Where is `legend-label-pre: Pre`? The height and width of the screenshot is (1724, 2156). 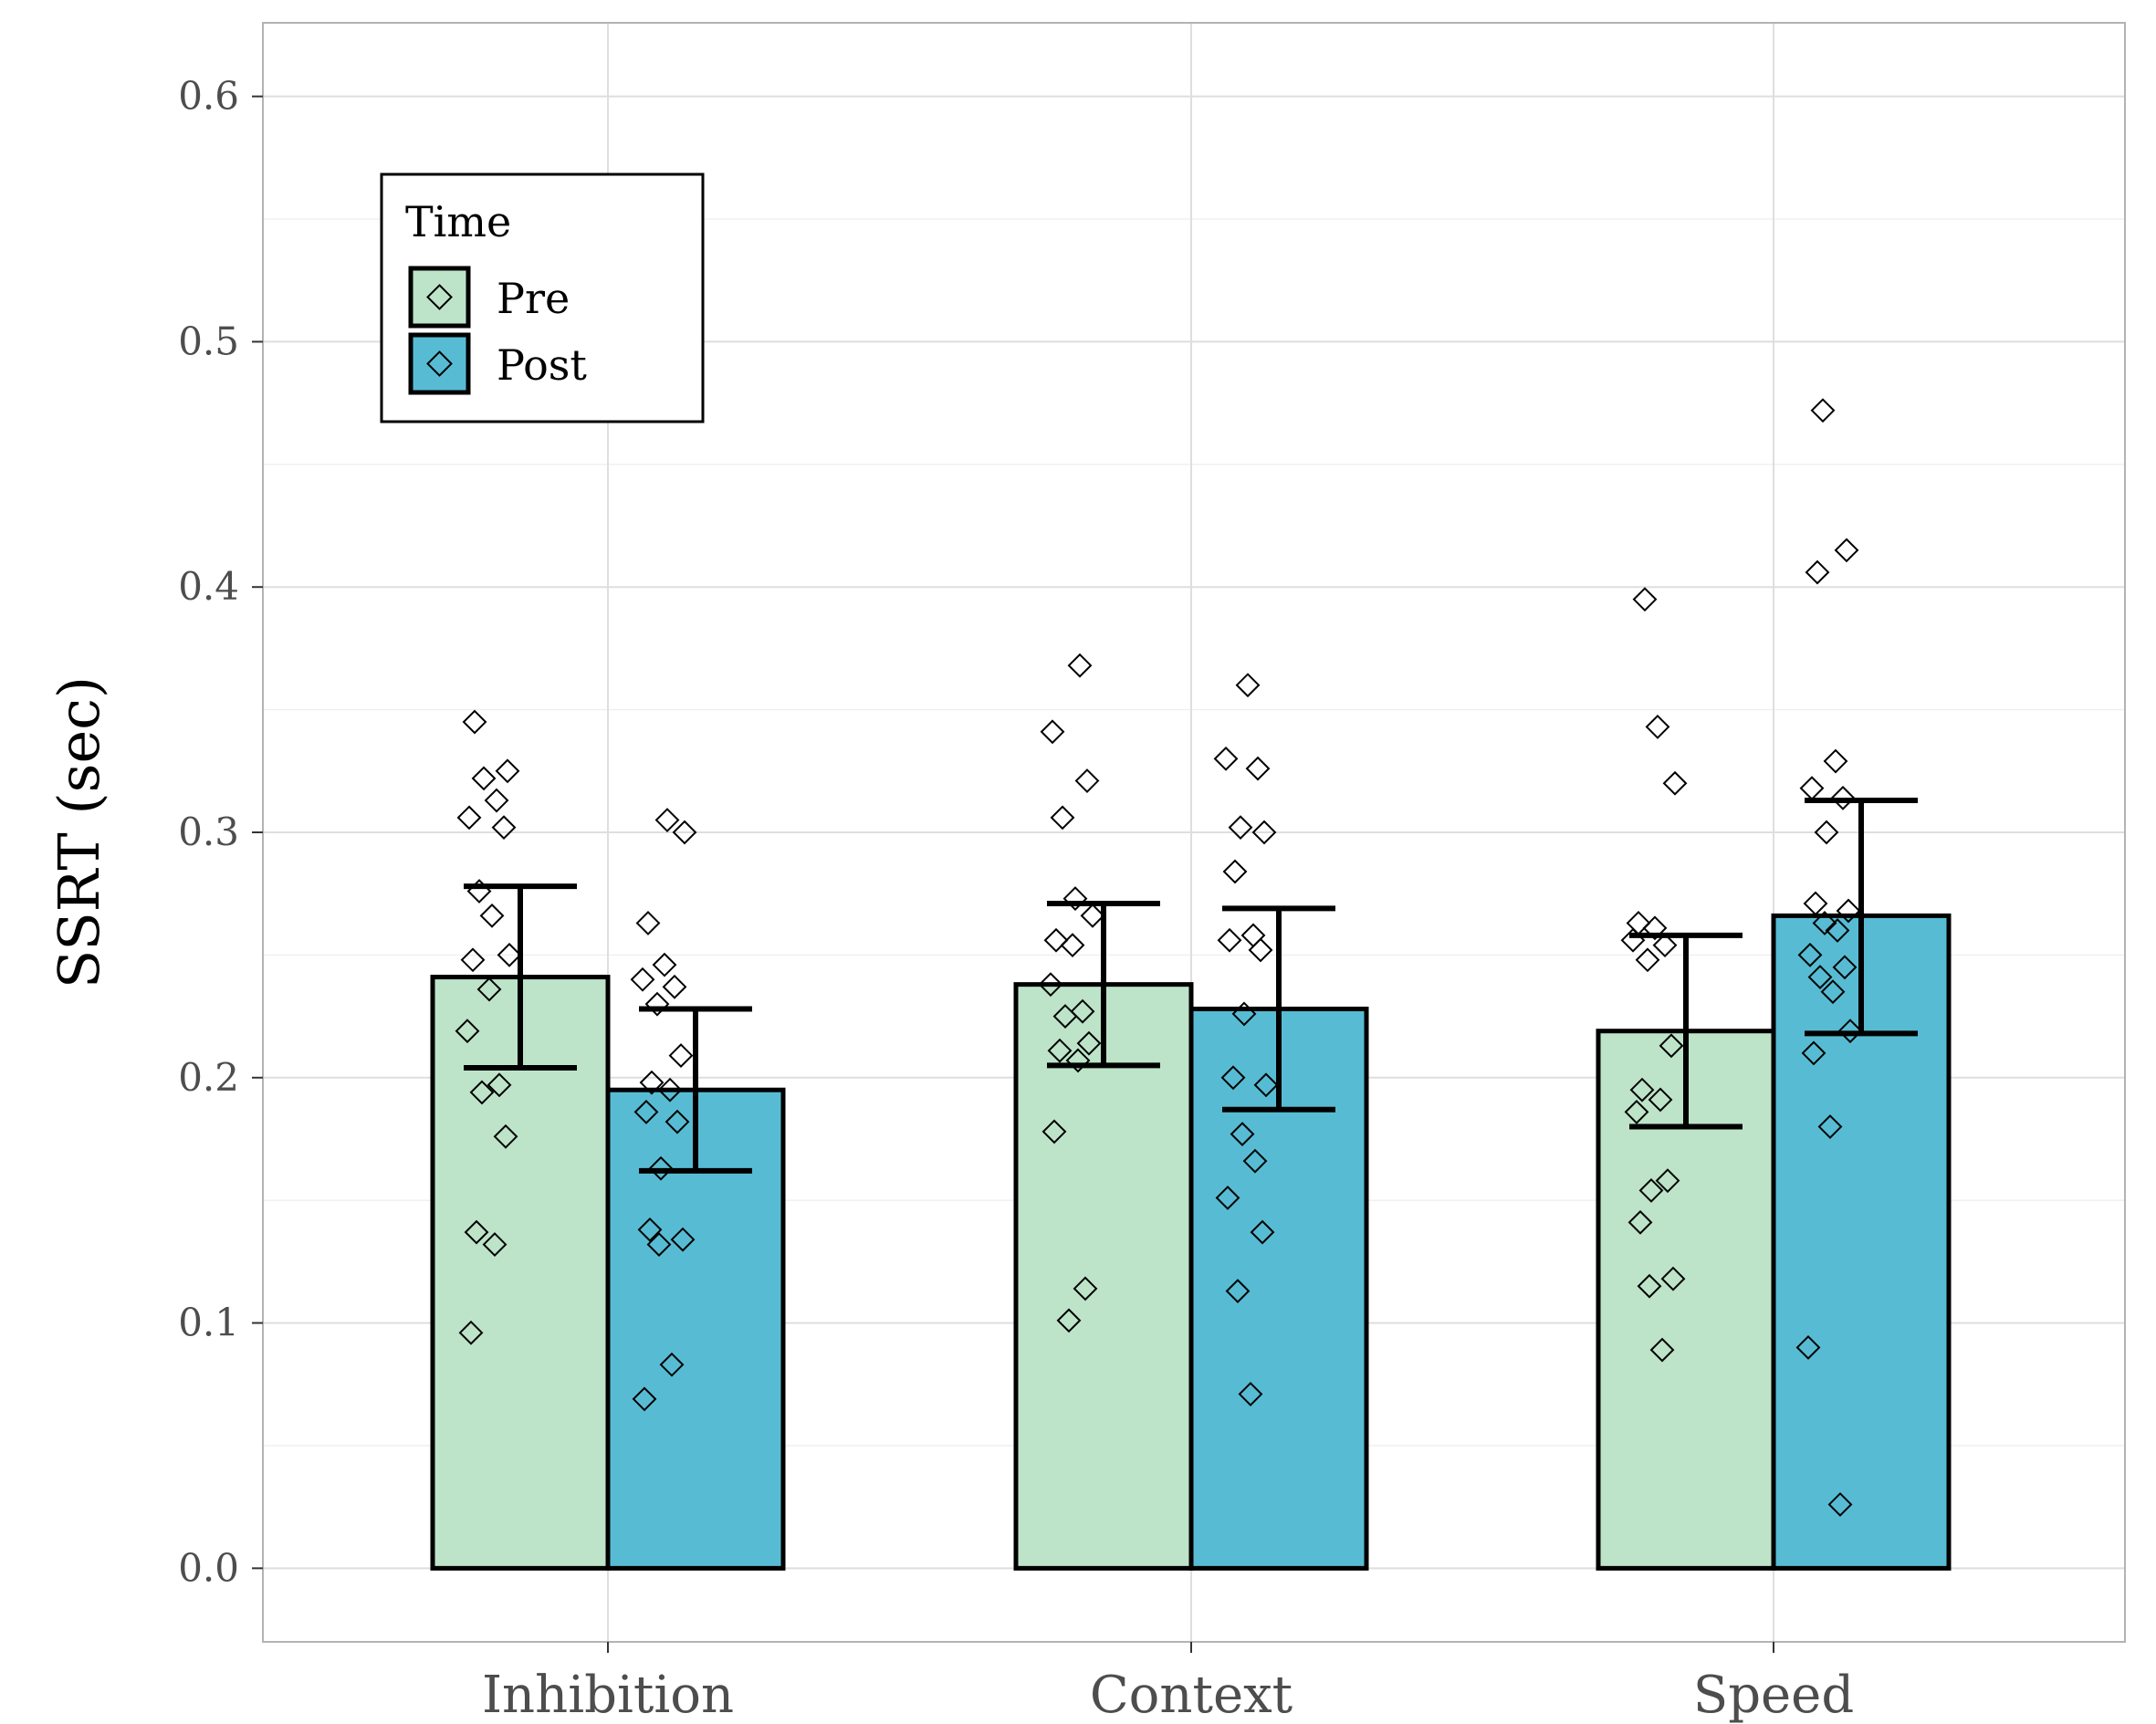
legend-label-pre: Pre is located at coordinates (534, 298).